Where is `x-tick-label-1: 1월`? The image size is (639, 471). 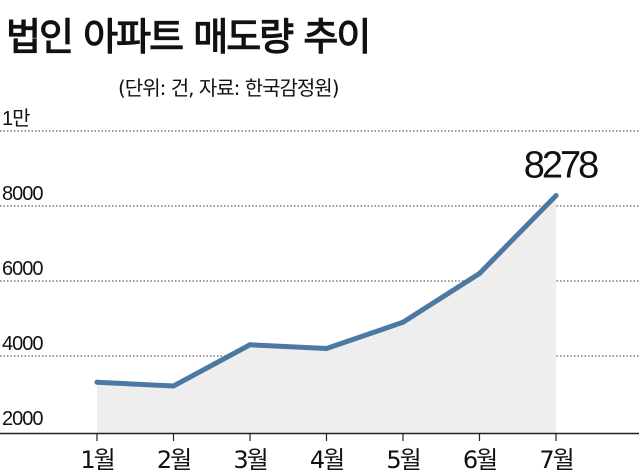
x-tick-label-1: 1월 is located at coordinates (96, 458).